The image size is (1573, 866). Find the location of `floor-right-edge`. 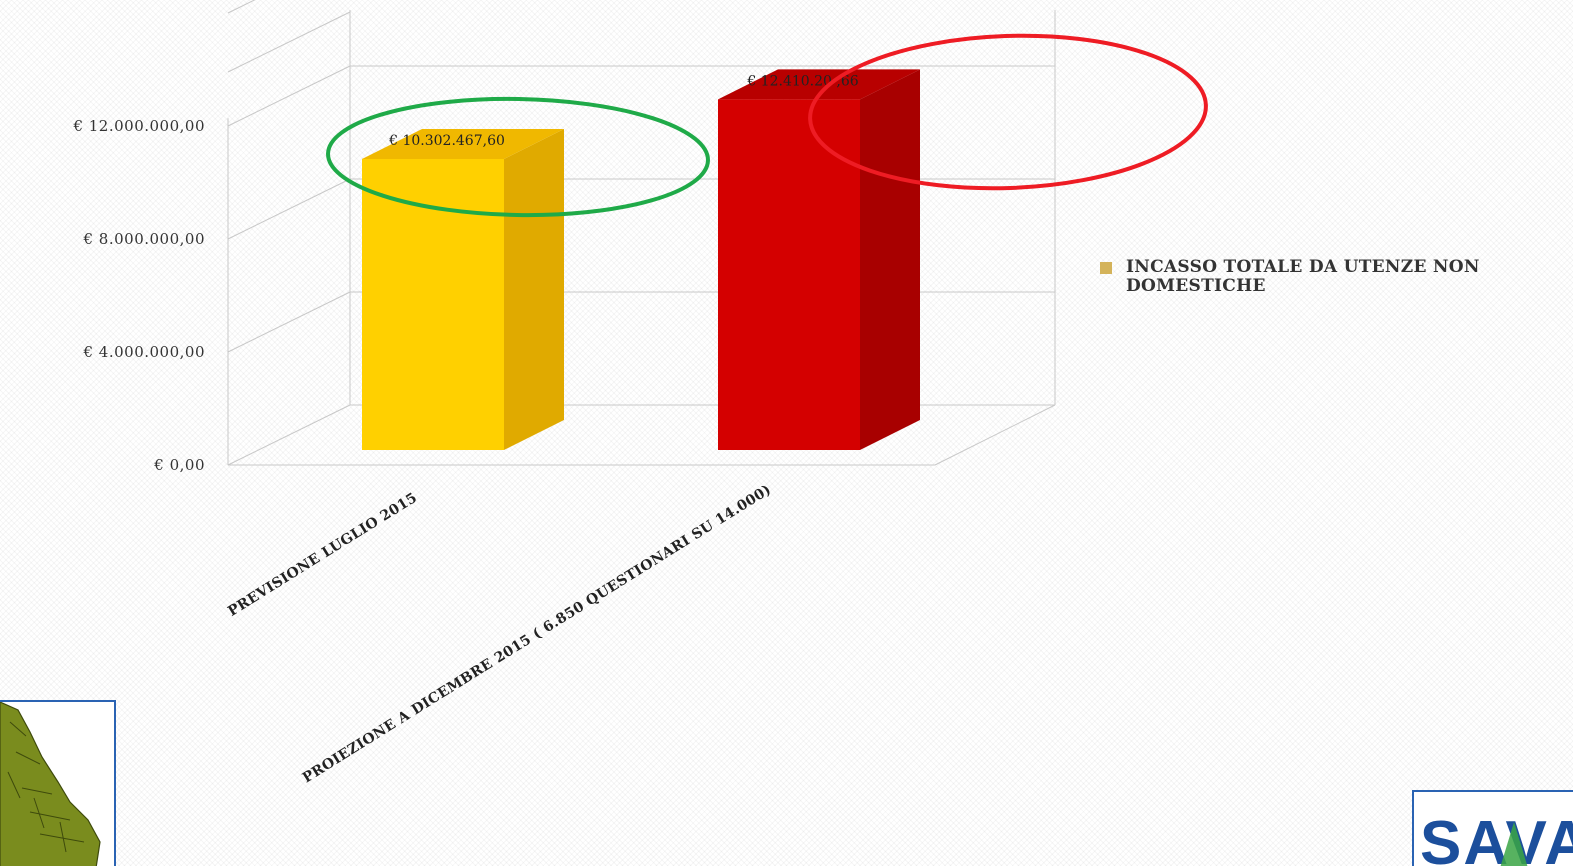

floor-right-edge is located at coordinates (995, 435).